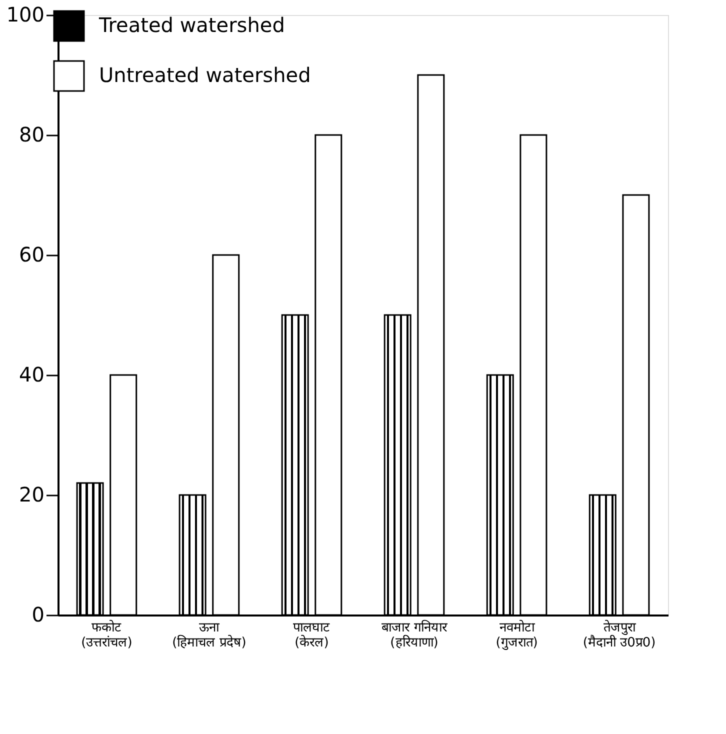  Describe the element at coordinates (25, 14) in the screenshot. I see `y-tick-label: 100` at that location.